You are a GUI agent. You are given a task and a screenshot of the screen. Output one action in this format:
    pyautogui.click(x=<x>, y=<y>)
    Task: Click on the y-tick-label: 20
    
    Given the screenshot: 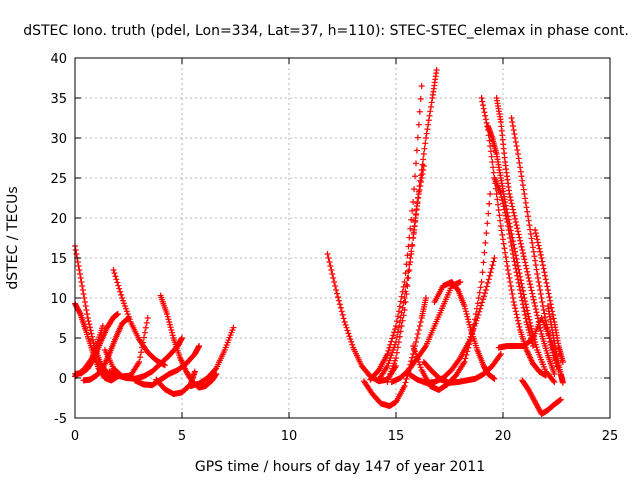 What is the action you would take?
    pyautogui.click(x=58, y=219)
    